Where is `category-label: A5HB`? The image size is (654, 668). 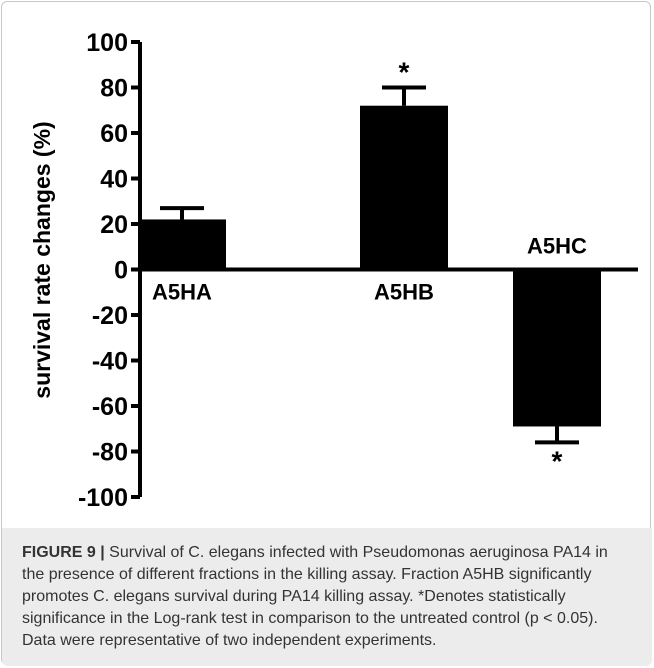
category-label: A5HB is located at coordinates (404, 292).